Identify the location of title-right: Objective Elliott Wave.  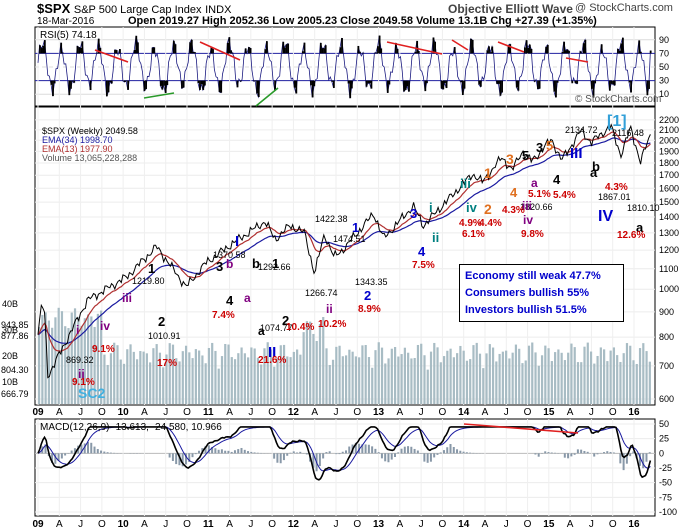
(510, 9).